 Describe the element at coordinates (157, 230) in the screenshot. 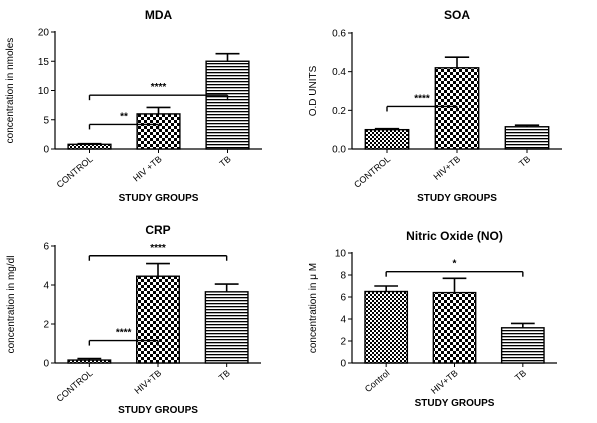

I see `chart-title: CRP` at that location.